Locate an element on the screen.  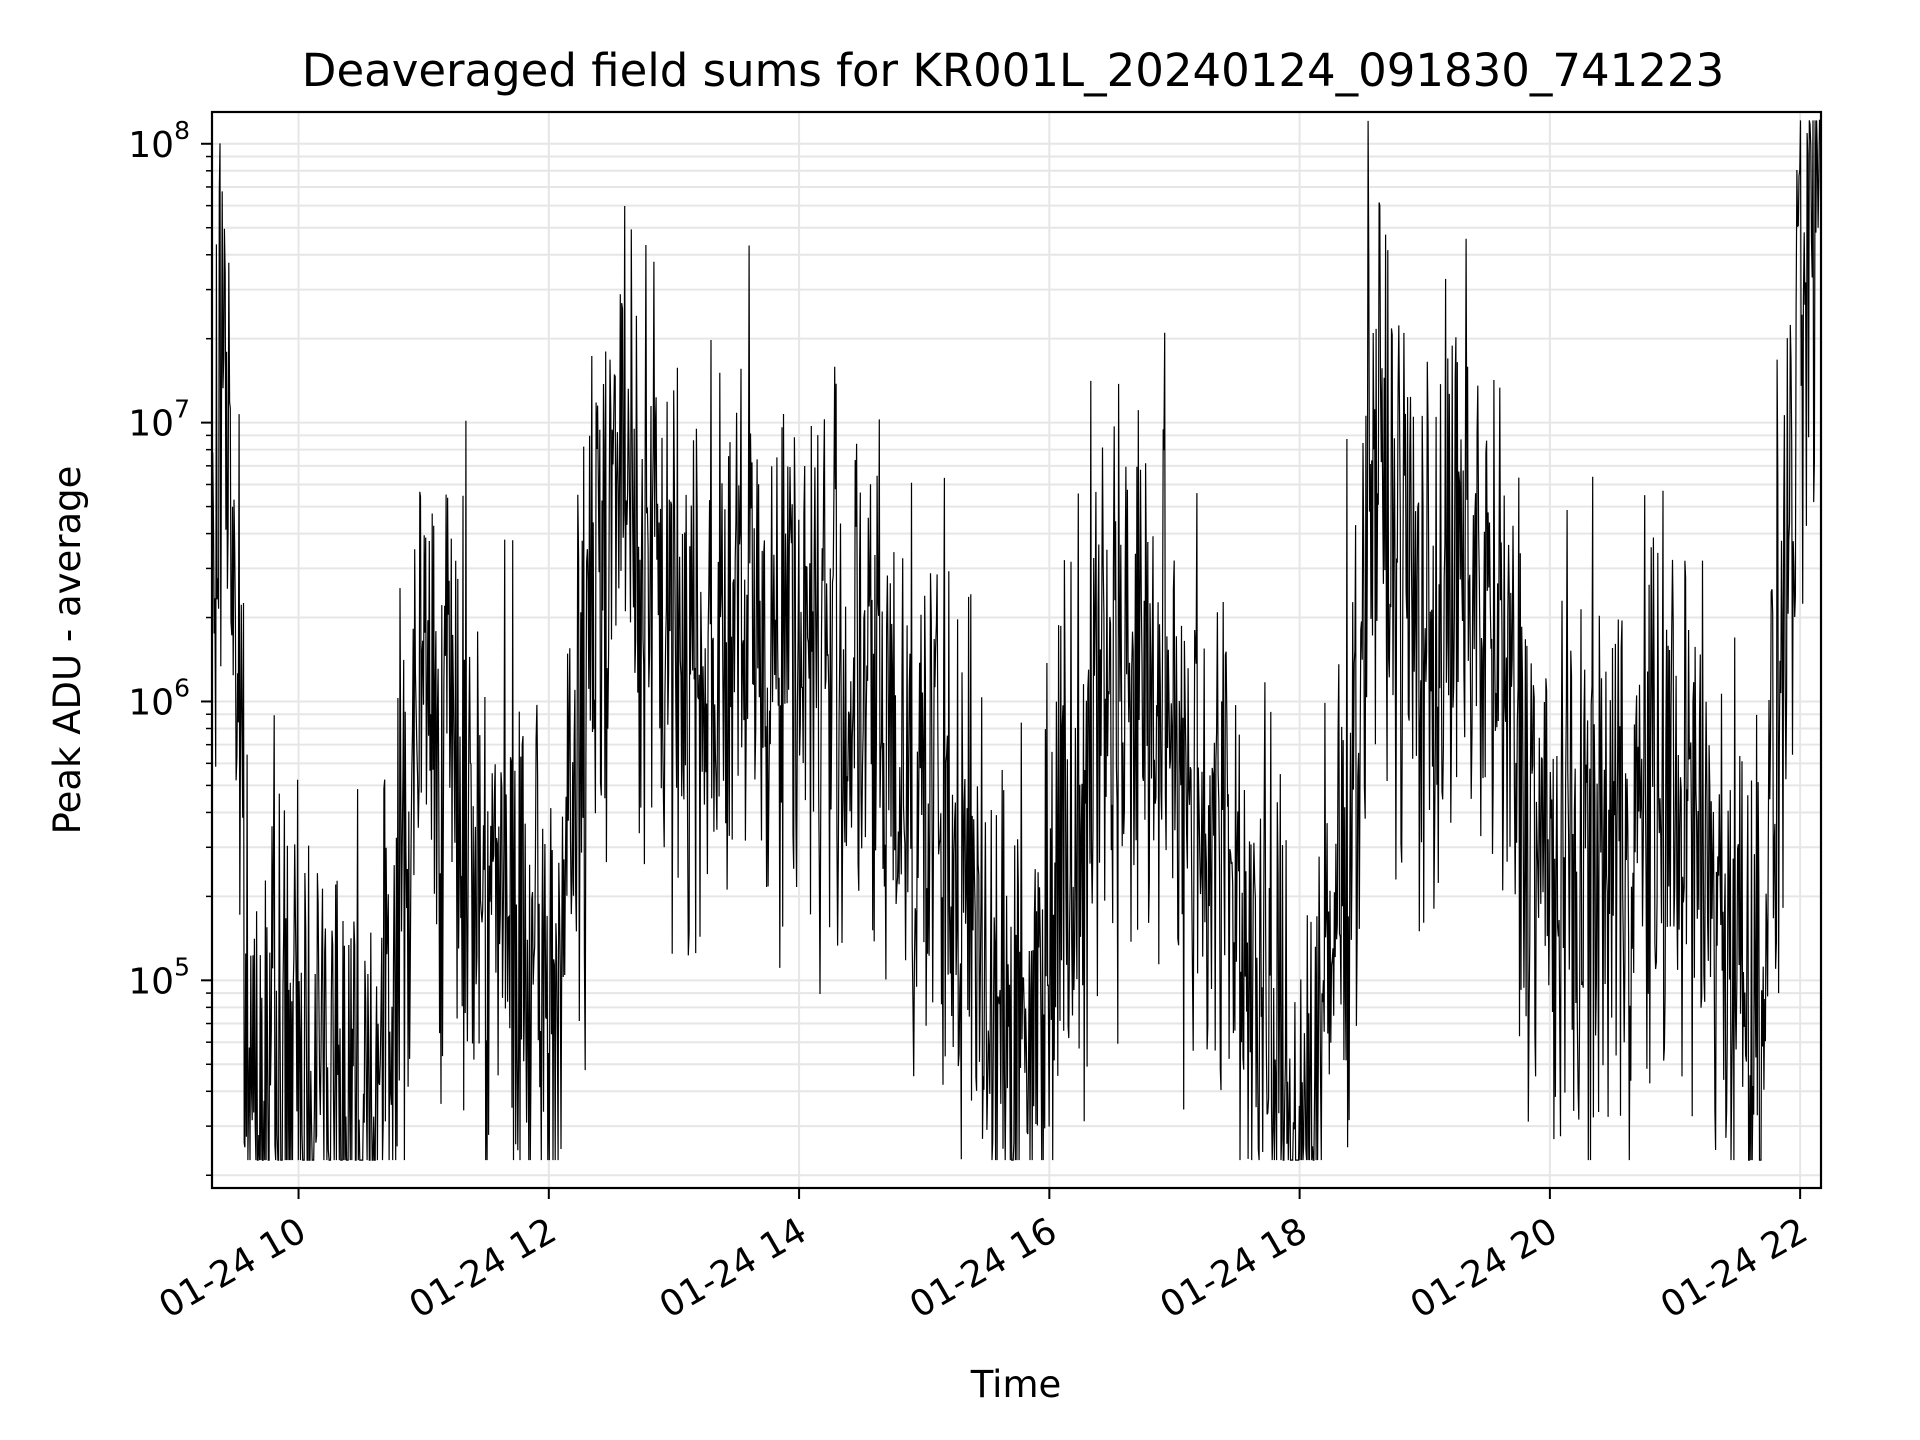
y-tick-label: 10⁷ is located at coordinates (159, 420).